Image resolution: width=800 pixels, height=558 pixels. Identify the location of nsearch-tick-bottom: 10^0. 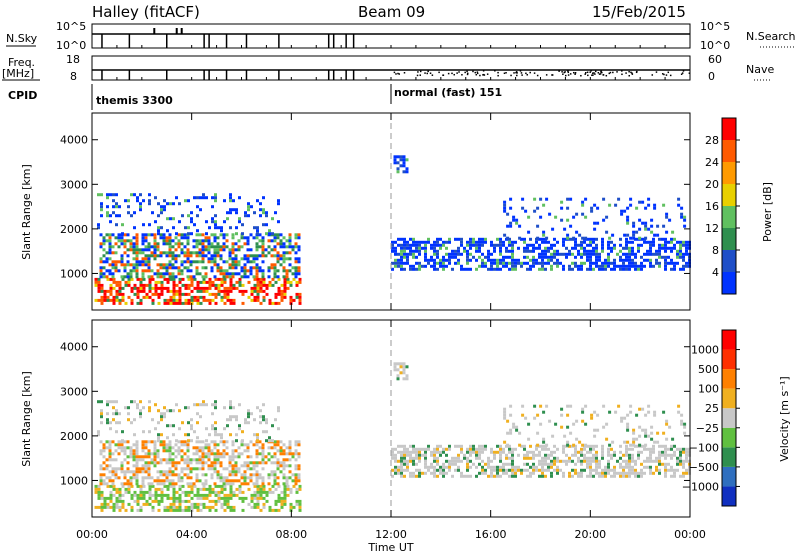
(715, 45).